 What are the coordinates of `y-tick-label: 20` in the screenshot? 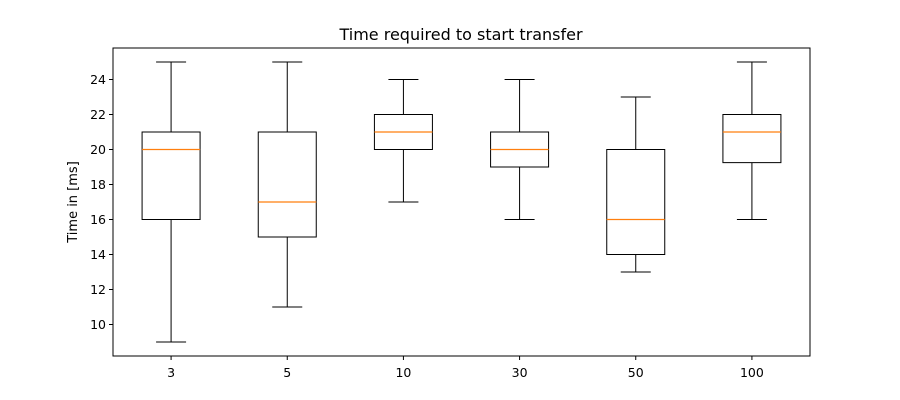 It's located at (98, 149).